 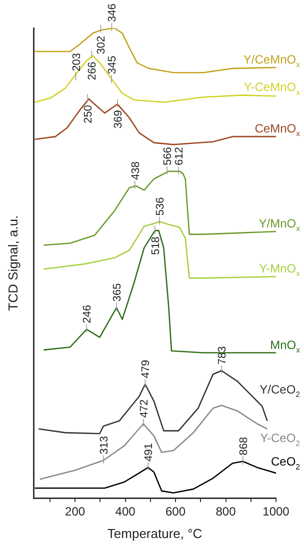 What do you see at coordinates (156, 245) in the screenshot?
I see `annotation: 518` at bounding box center [156, 245].